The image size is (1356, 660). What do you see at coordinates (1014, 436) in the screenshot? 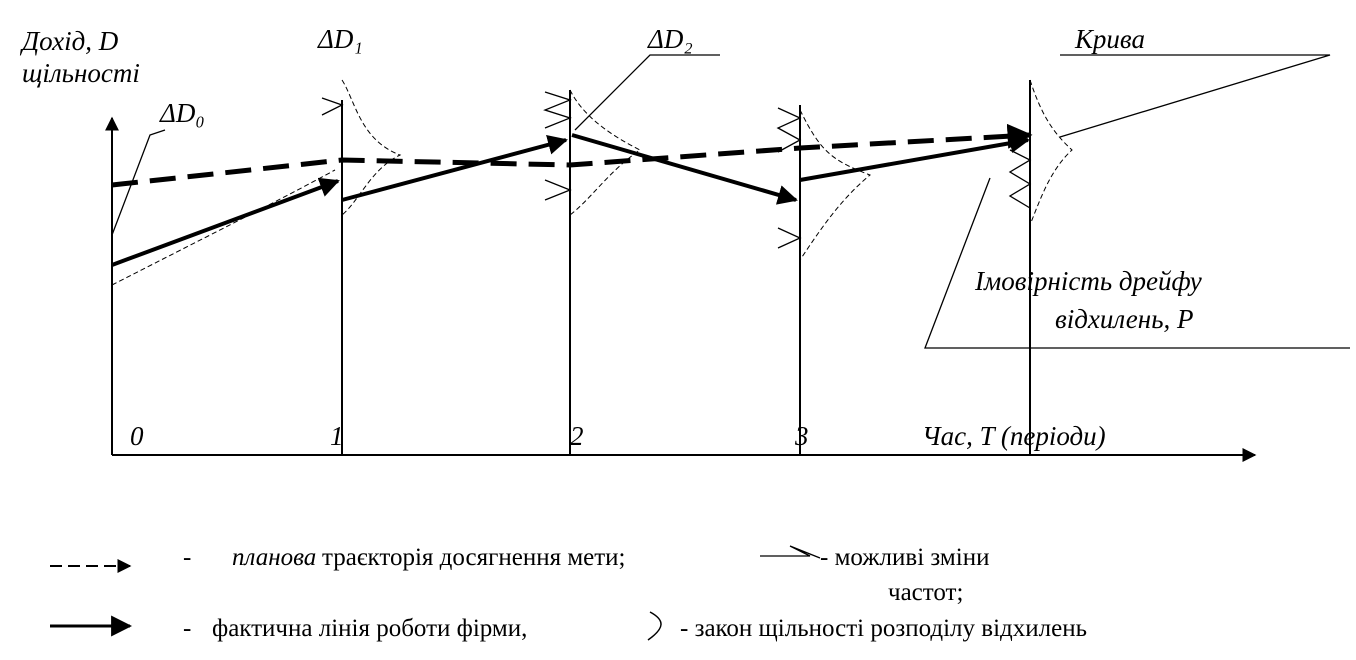
I see `x-axis-label: Час, T (періоди)` at bounding box center [1014, 436].